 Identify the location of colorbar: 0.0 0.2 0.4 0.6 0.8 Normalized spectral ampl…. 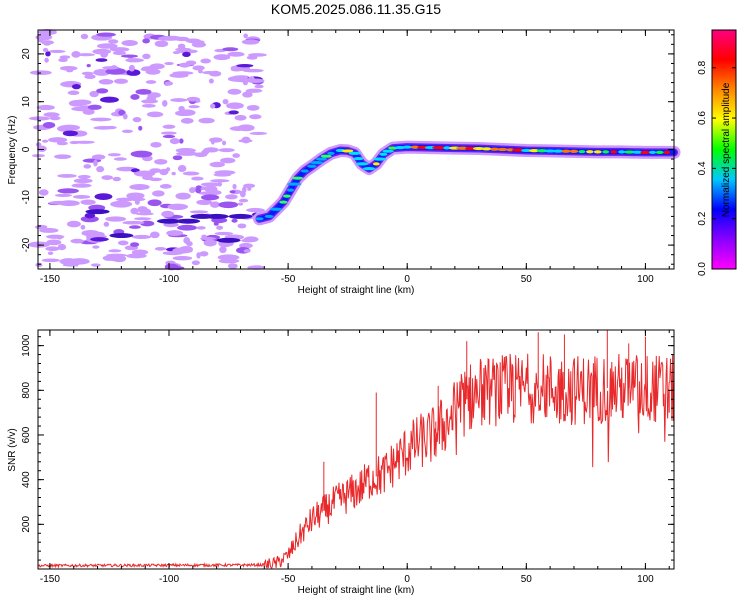
(717, 152).